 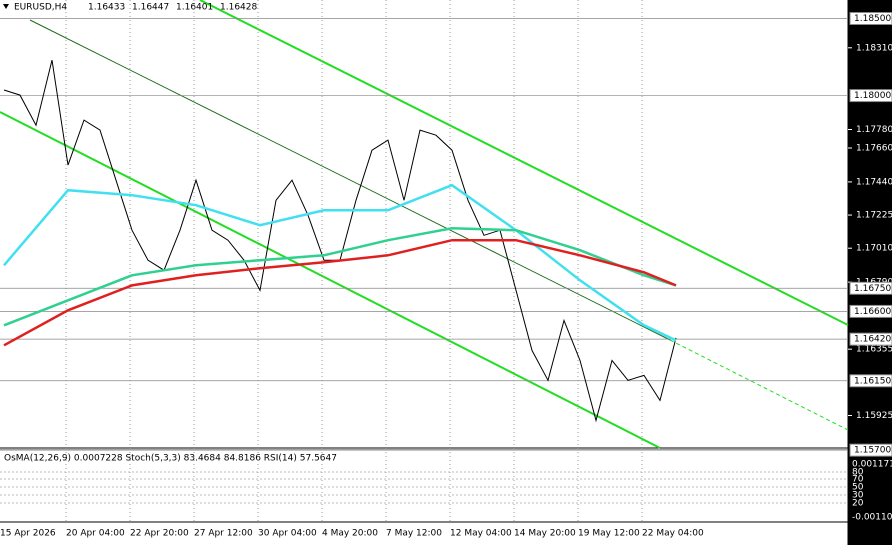 I want to click on level-label: 1.16420, so click(x=872, y=340).